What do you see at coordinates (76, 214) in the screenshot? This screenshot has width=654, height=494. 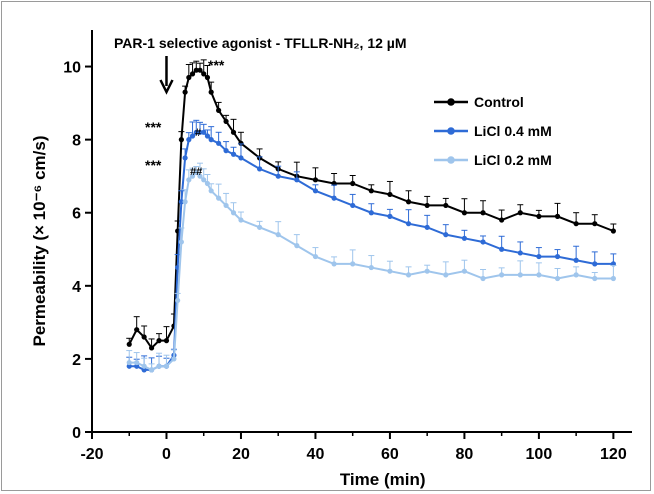 I see `y-tick-label: 6` at bounding box center [76, 214].